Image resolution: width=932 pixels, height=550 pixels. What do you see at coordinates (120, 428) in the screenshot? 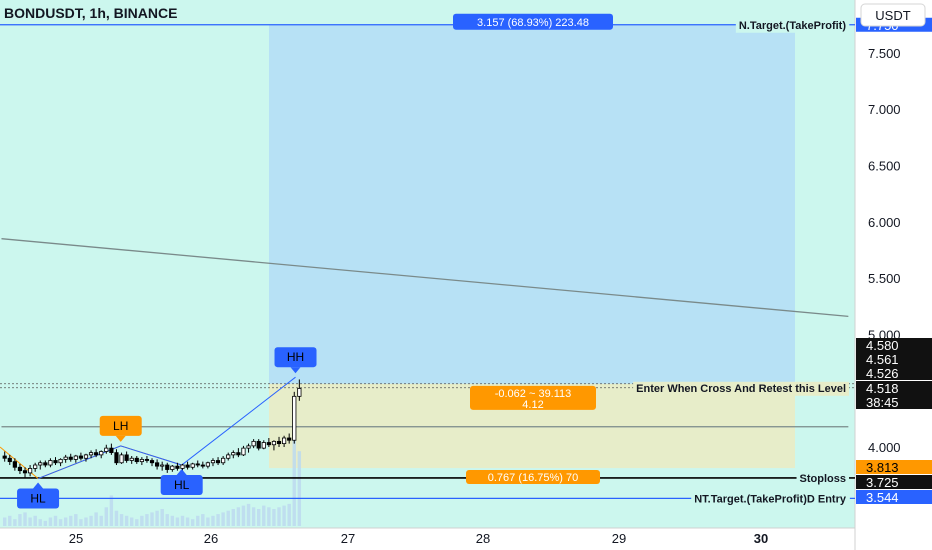
I see `swing-label-lh-2: LH` at bounding box center [120, 428].